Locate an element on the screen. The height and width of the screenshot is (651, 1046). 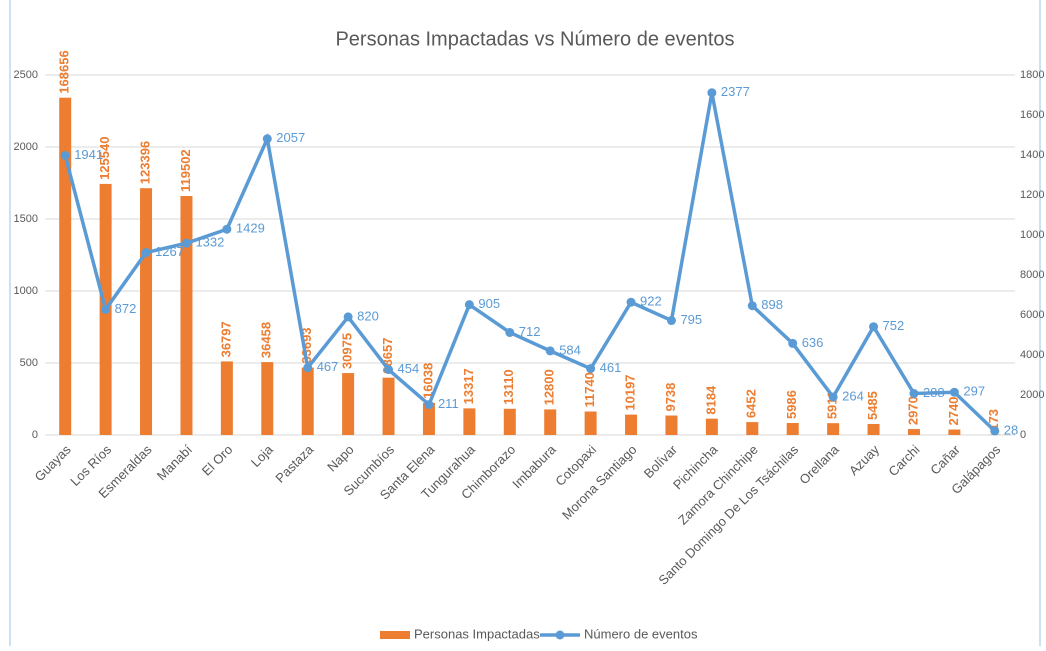
y2-tick-label: 1200 is located at coordinates (1032, 195).